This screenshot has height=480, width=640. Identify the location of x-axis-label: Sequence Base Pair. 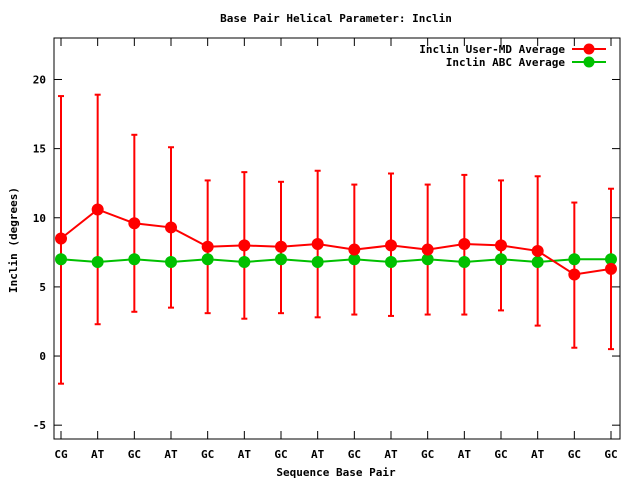
(336, 472).